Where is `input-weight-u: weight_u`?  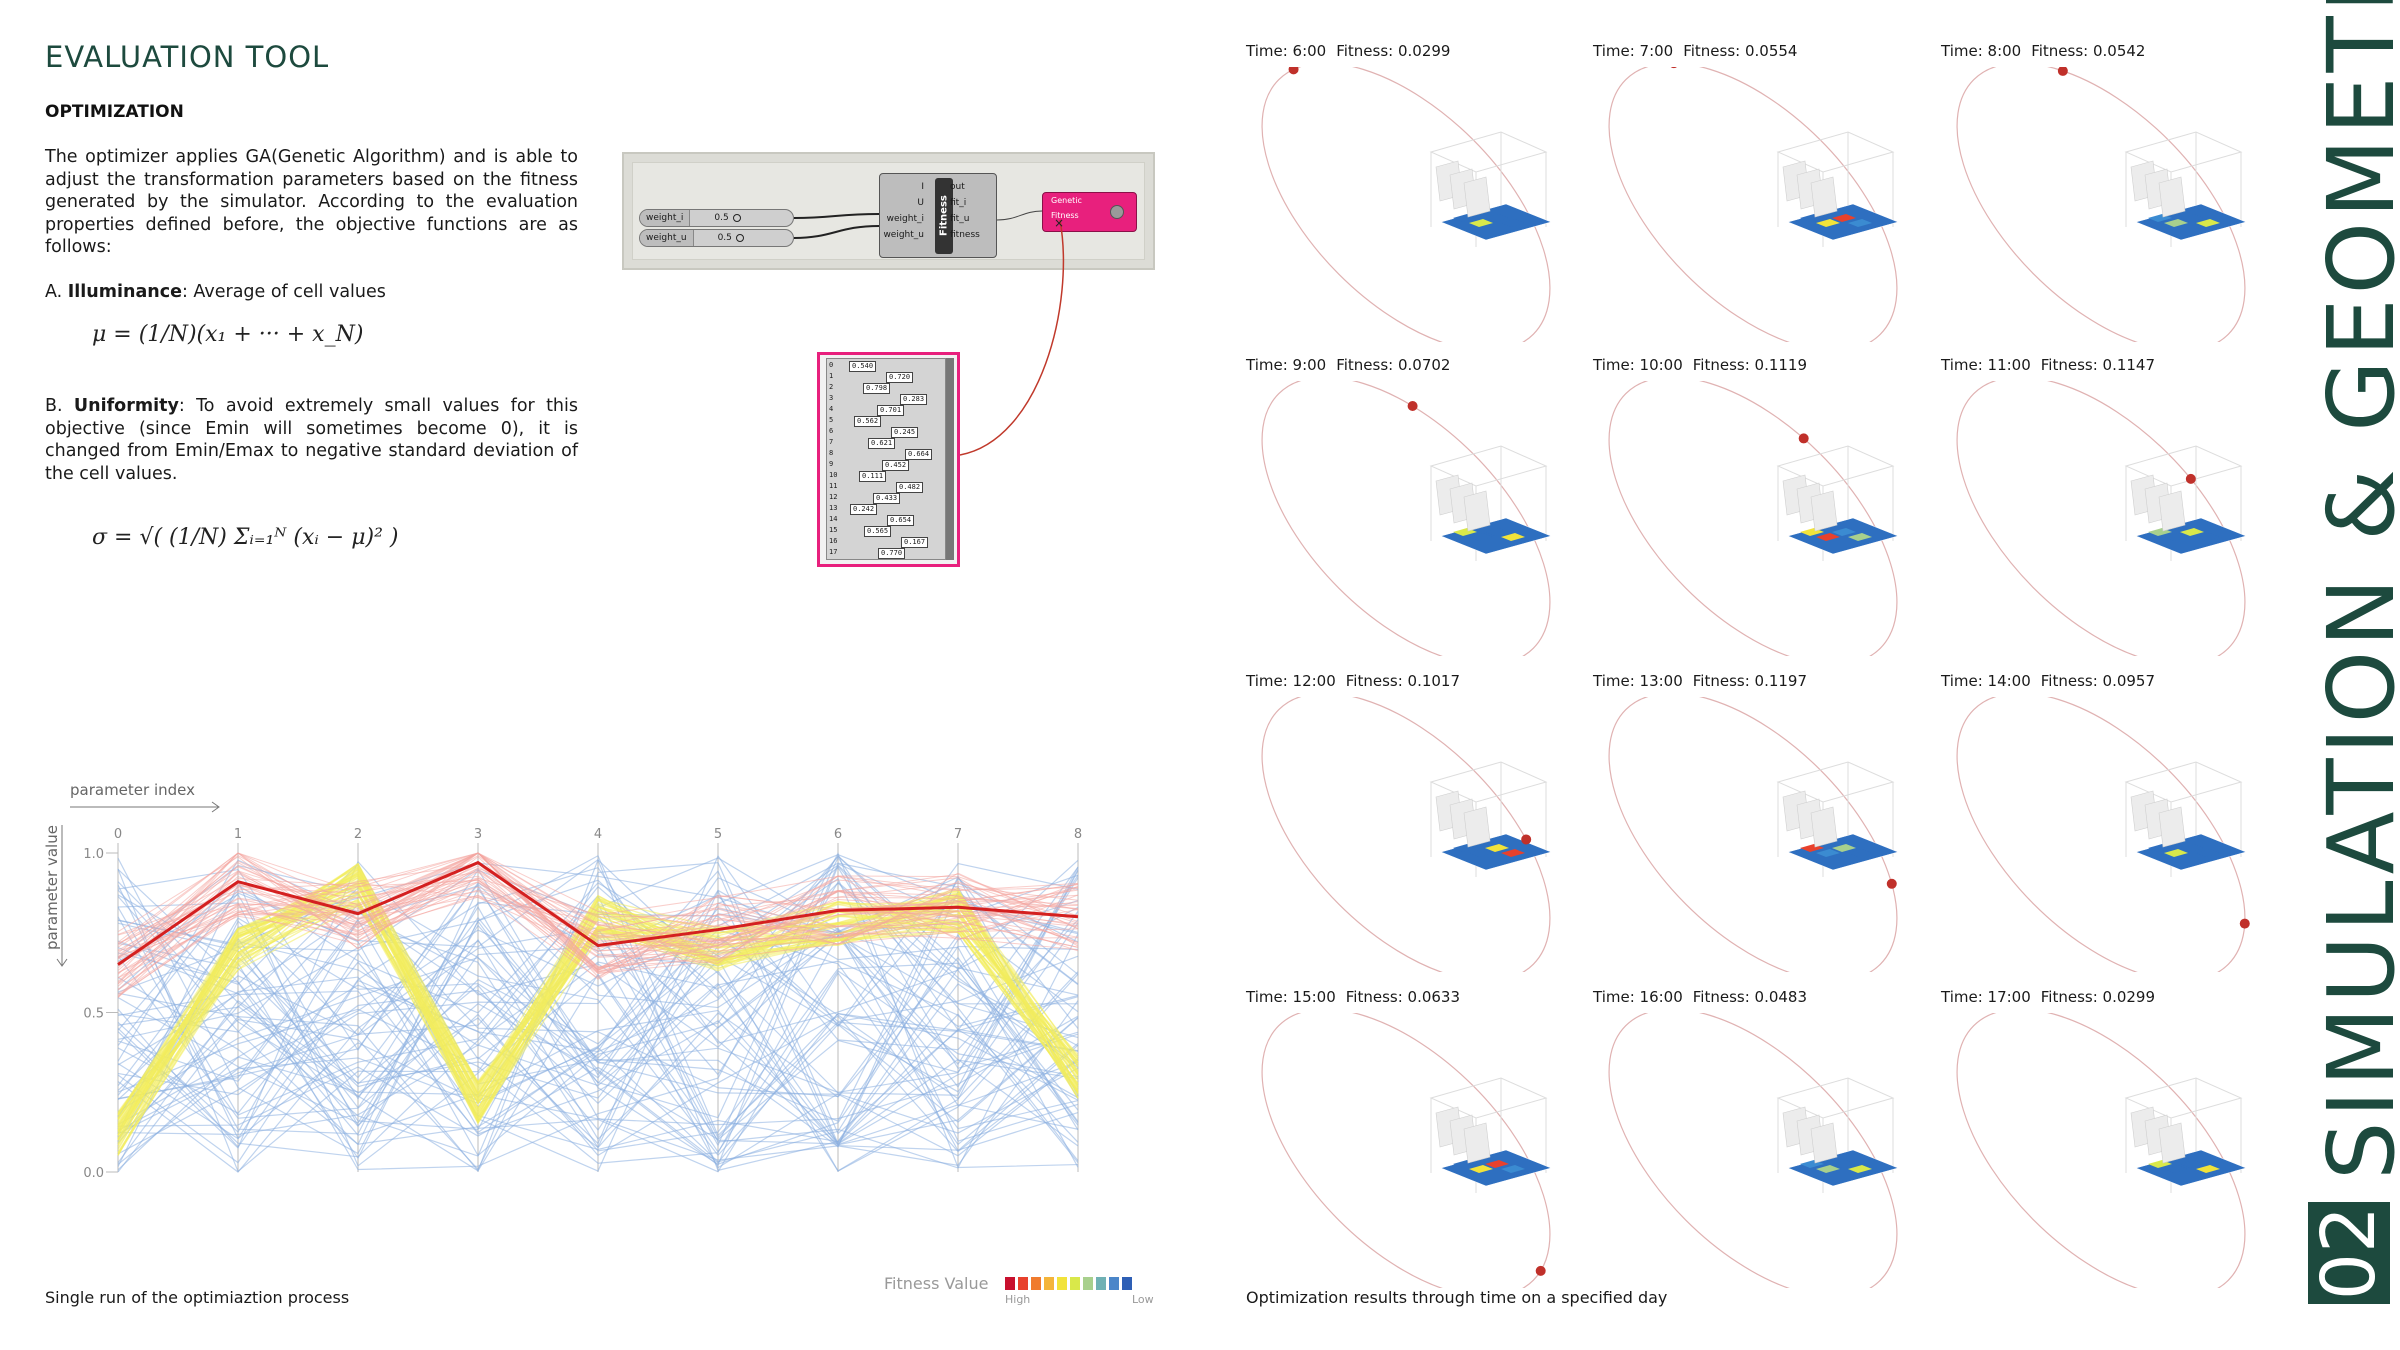 input-weight-u: weight_u is located at coordinates (903, 235).